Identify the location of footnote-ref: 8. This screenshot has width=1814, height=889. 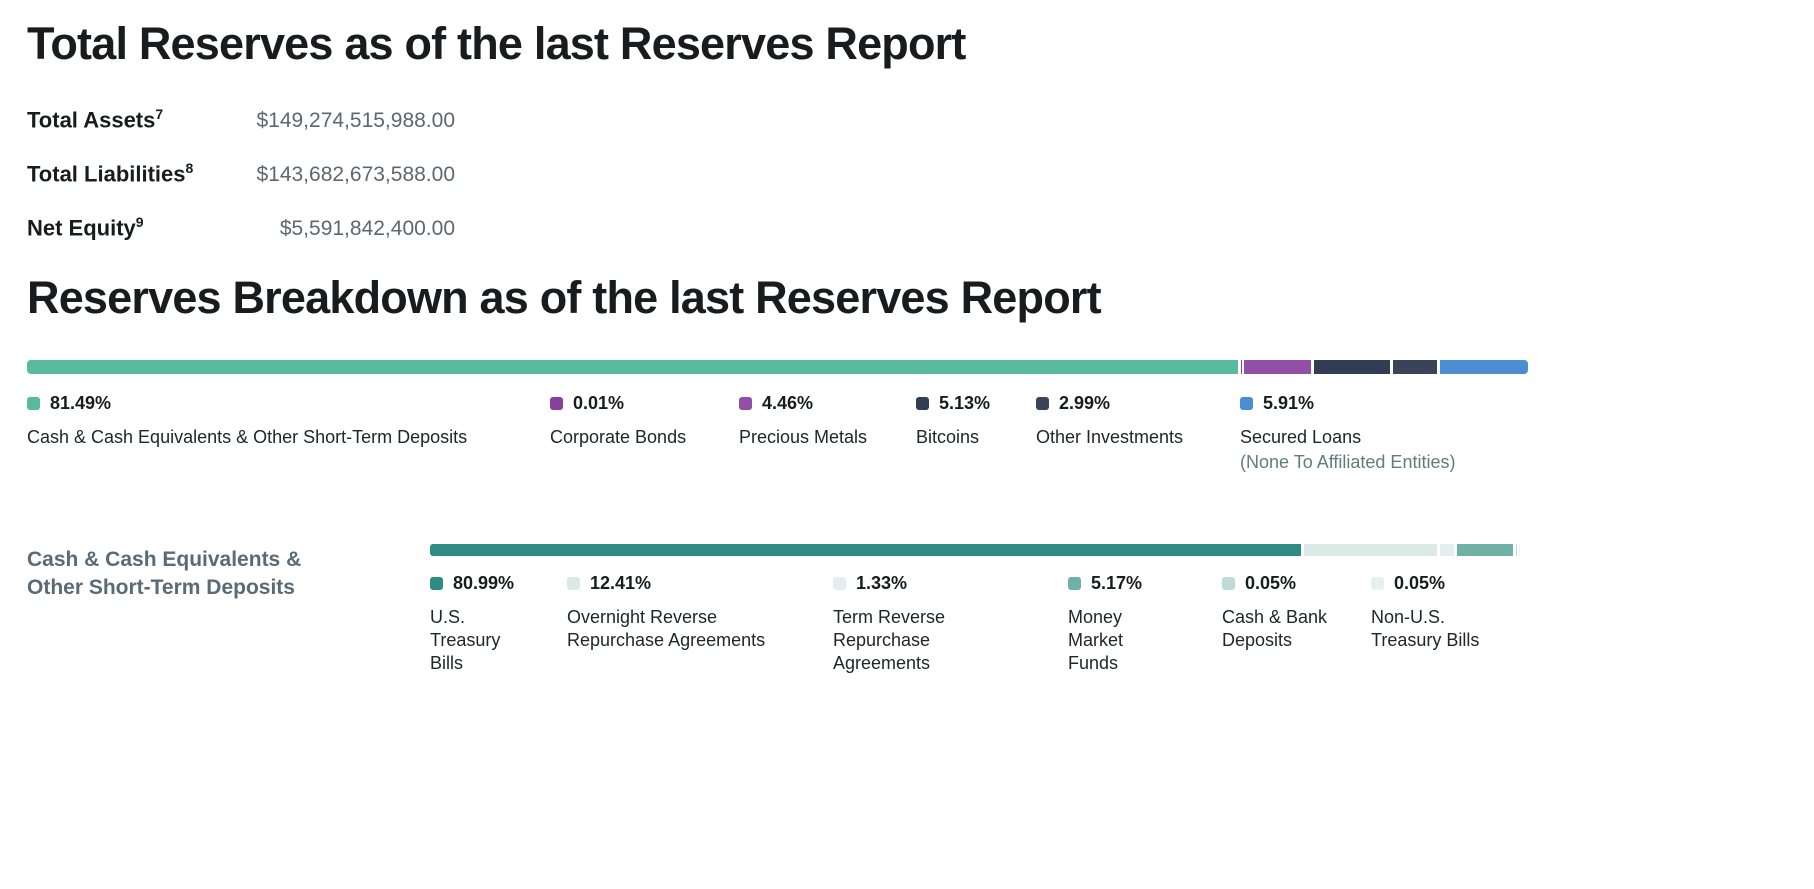
(189, 168).